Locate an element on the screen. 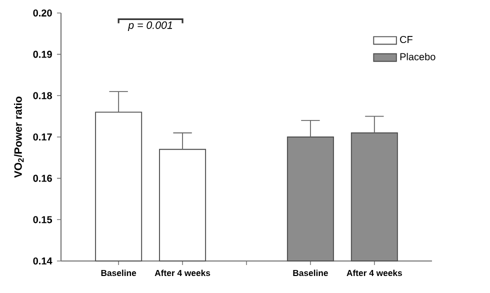 This screenshot has height=293, width=490. y-tick-label: 0.19 is located at coordinates (42, 54).